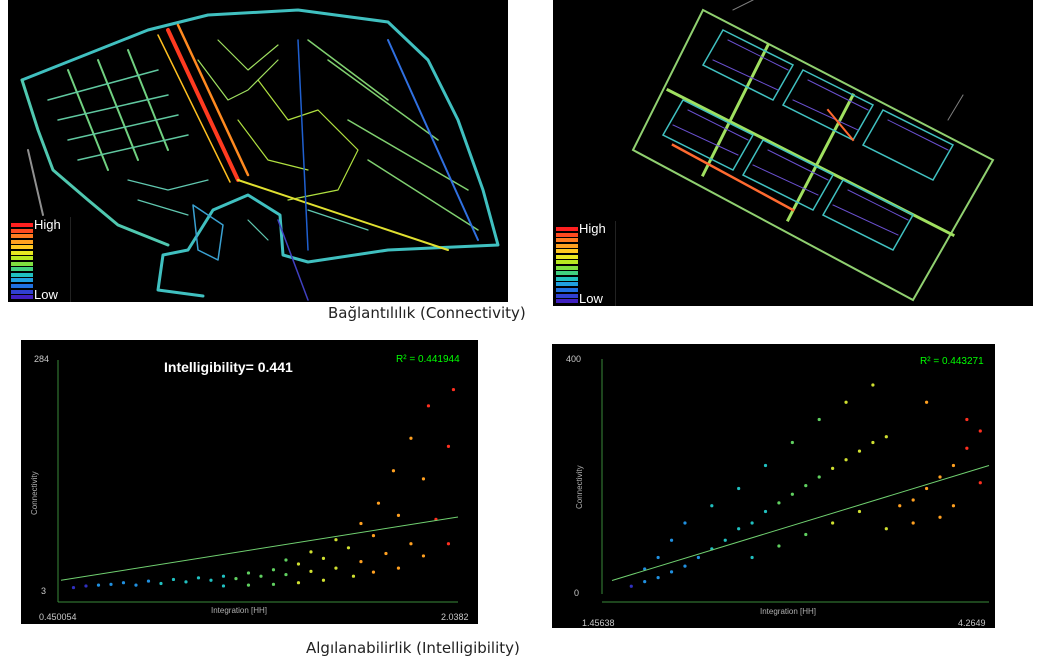 This screenshot has height=664, width=1044. Describe the element at coordinates (573, 359) in the screenshot. I see `y-tick-max: 400` at that location.